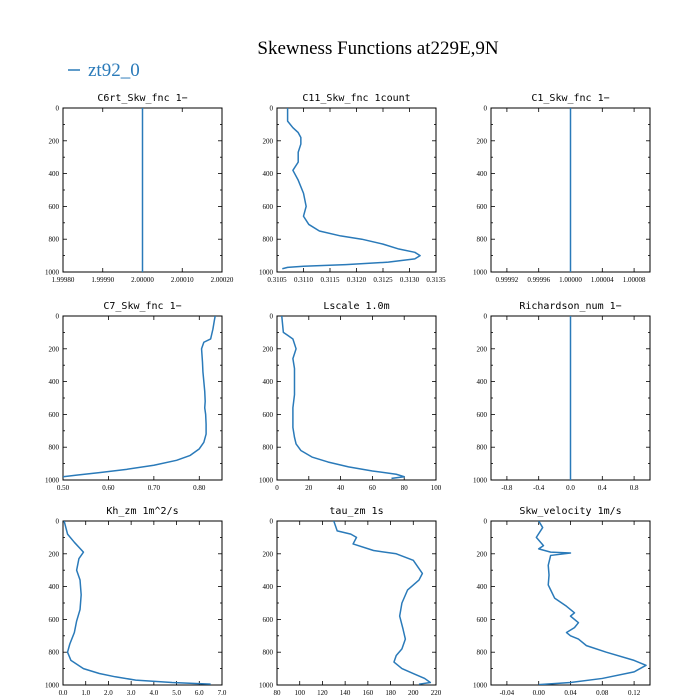 The image size is (700, 700). Describe the element at coordinates (356, 98) in the screenshot. I see `panel-title: C11_Skw_fnc 1count` at that location.